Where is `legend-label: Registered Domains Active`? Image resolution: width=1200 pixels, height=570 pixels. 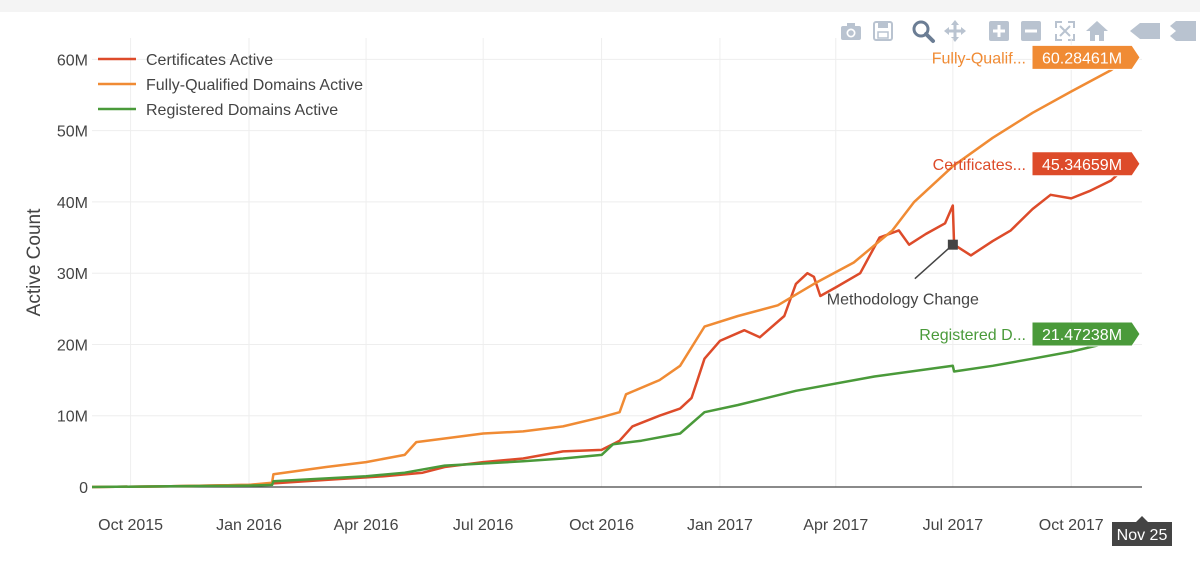 legend-label: Registered Domains Active is located at coordinates (242, 110).